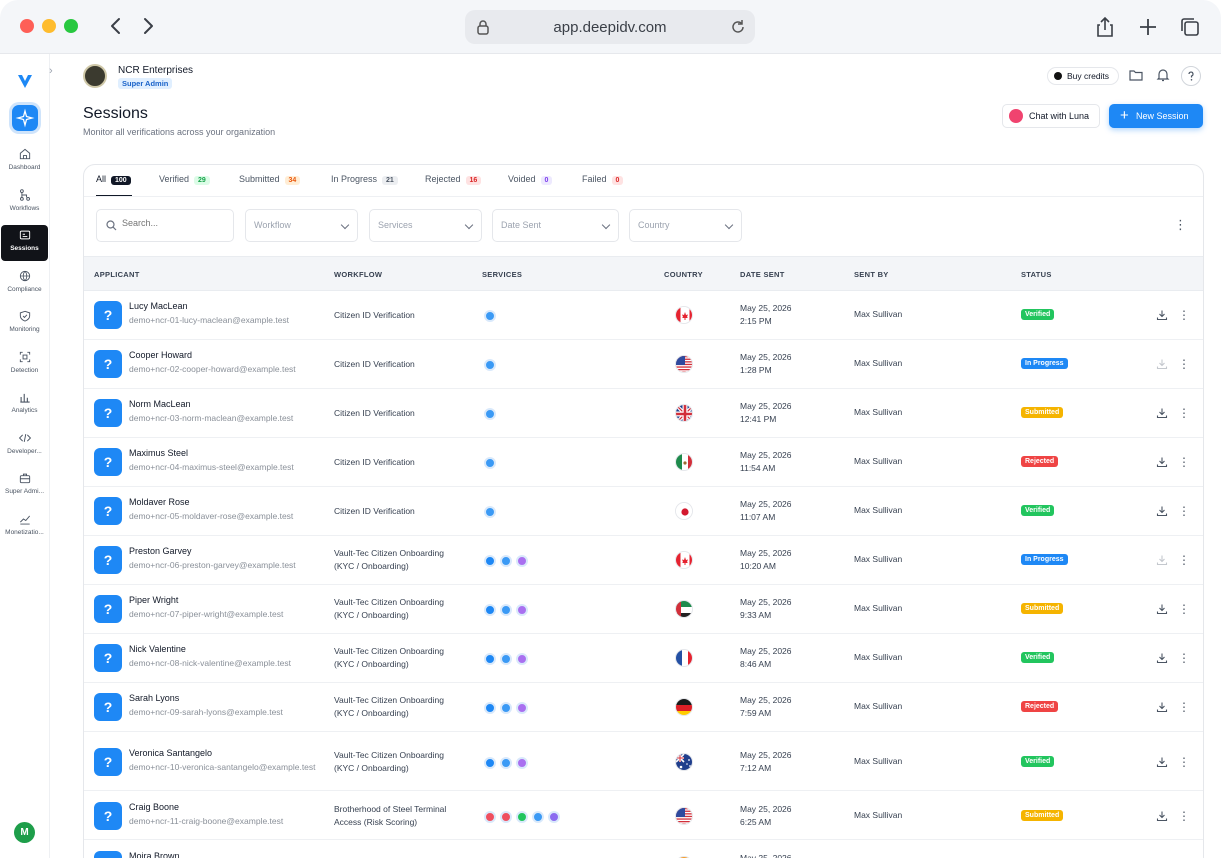 The width and height of the screenshot is (1221, 858). Describe the element at coordinates (184, 179) in the screenshot. I see `tab-verified: Verified 29` at that location.